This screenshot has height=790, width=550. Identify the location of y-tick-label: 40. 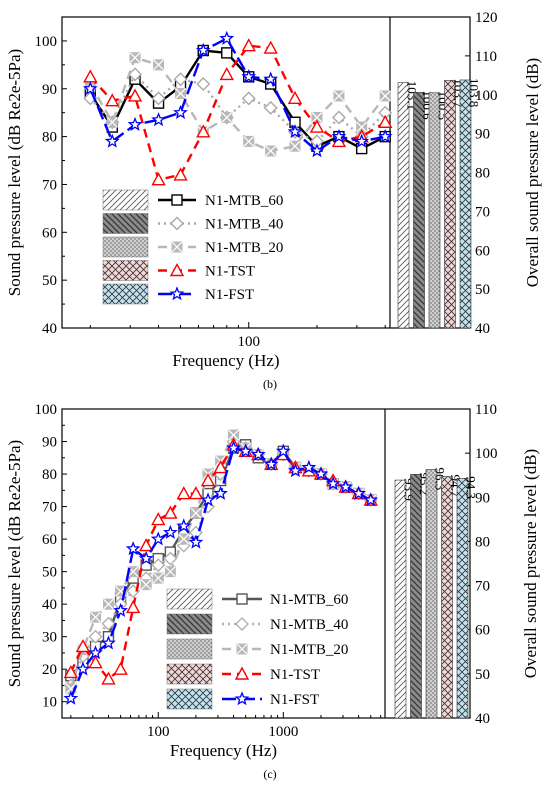
(49, 329).